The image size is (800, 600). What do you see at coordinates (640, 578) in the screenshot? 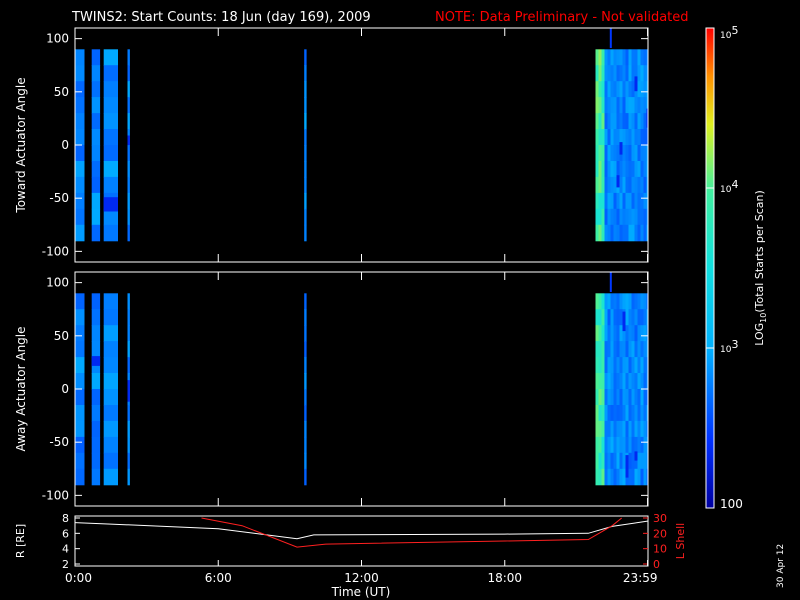
I see `time-tick-label: 23:59` at bounding box center [640, 578].